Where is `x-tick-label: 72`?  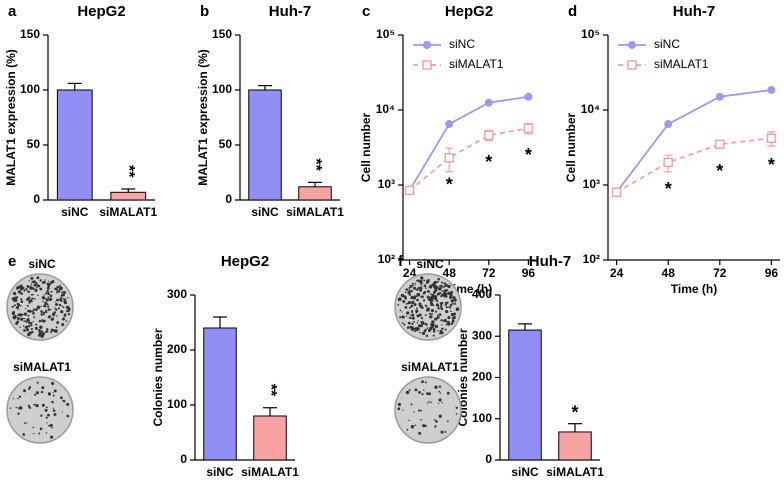 x-tick-label: 72 is located at coordinates (489, 273).